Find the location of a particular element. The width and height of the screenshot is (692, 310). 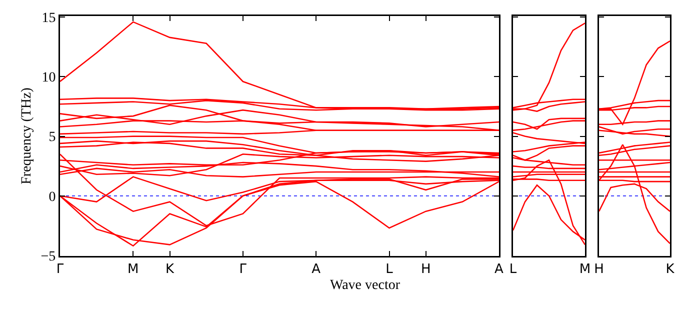

y-tick-label: 5 is located at coordinates (52, 138).